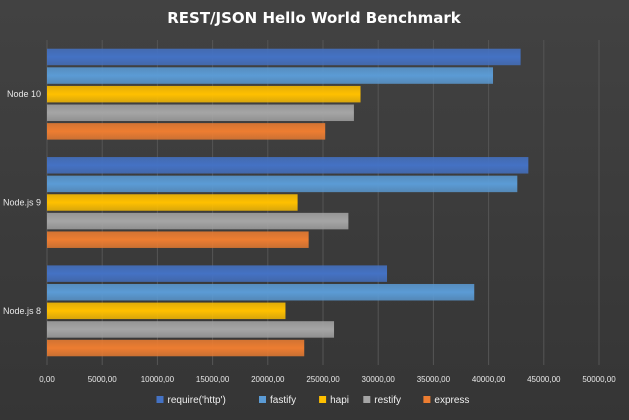 This screenshot has height=420, width=629. What do you see at coordinates (24, 94) in the screenshot?
I see `category-label: Node 10` at bounding box center [24, 94].